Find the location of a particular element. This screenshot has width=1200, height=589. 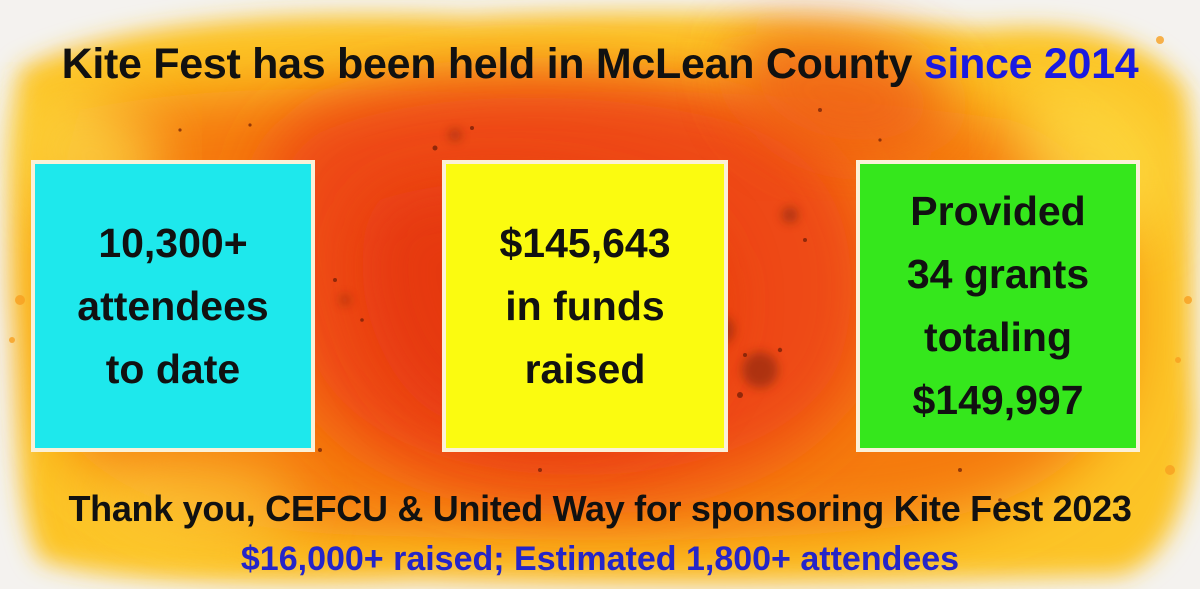

stat-line: $145,643 is located at coordinates (585, 242).